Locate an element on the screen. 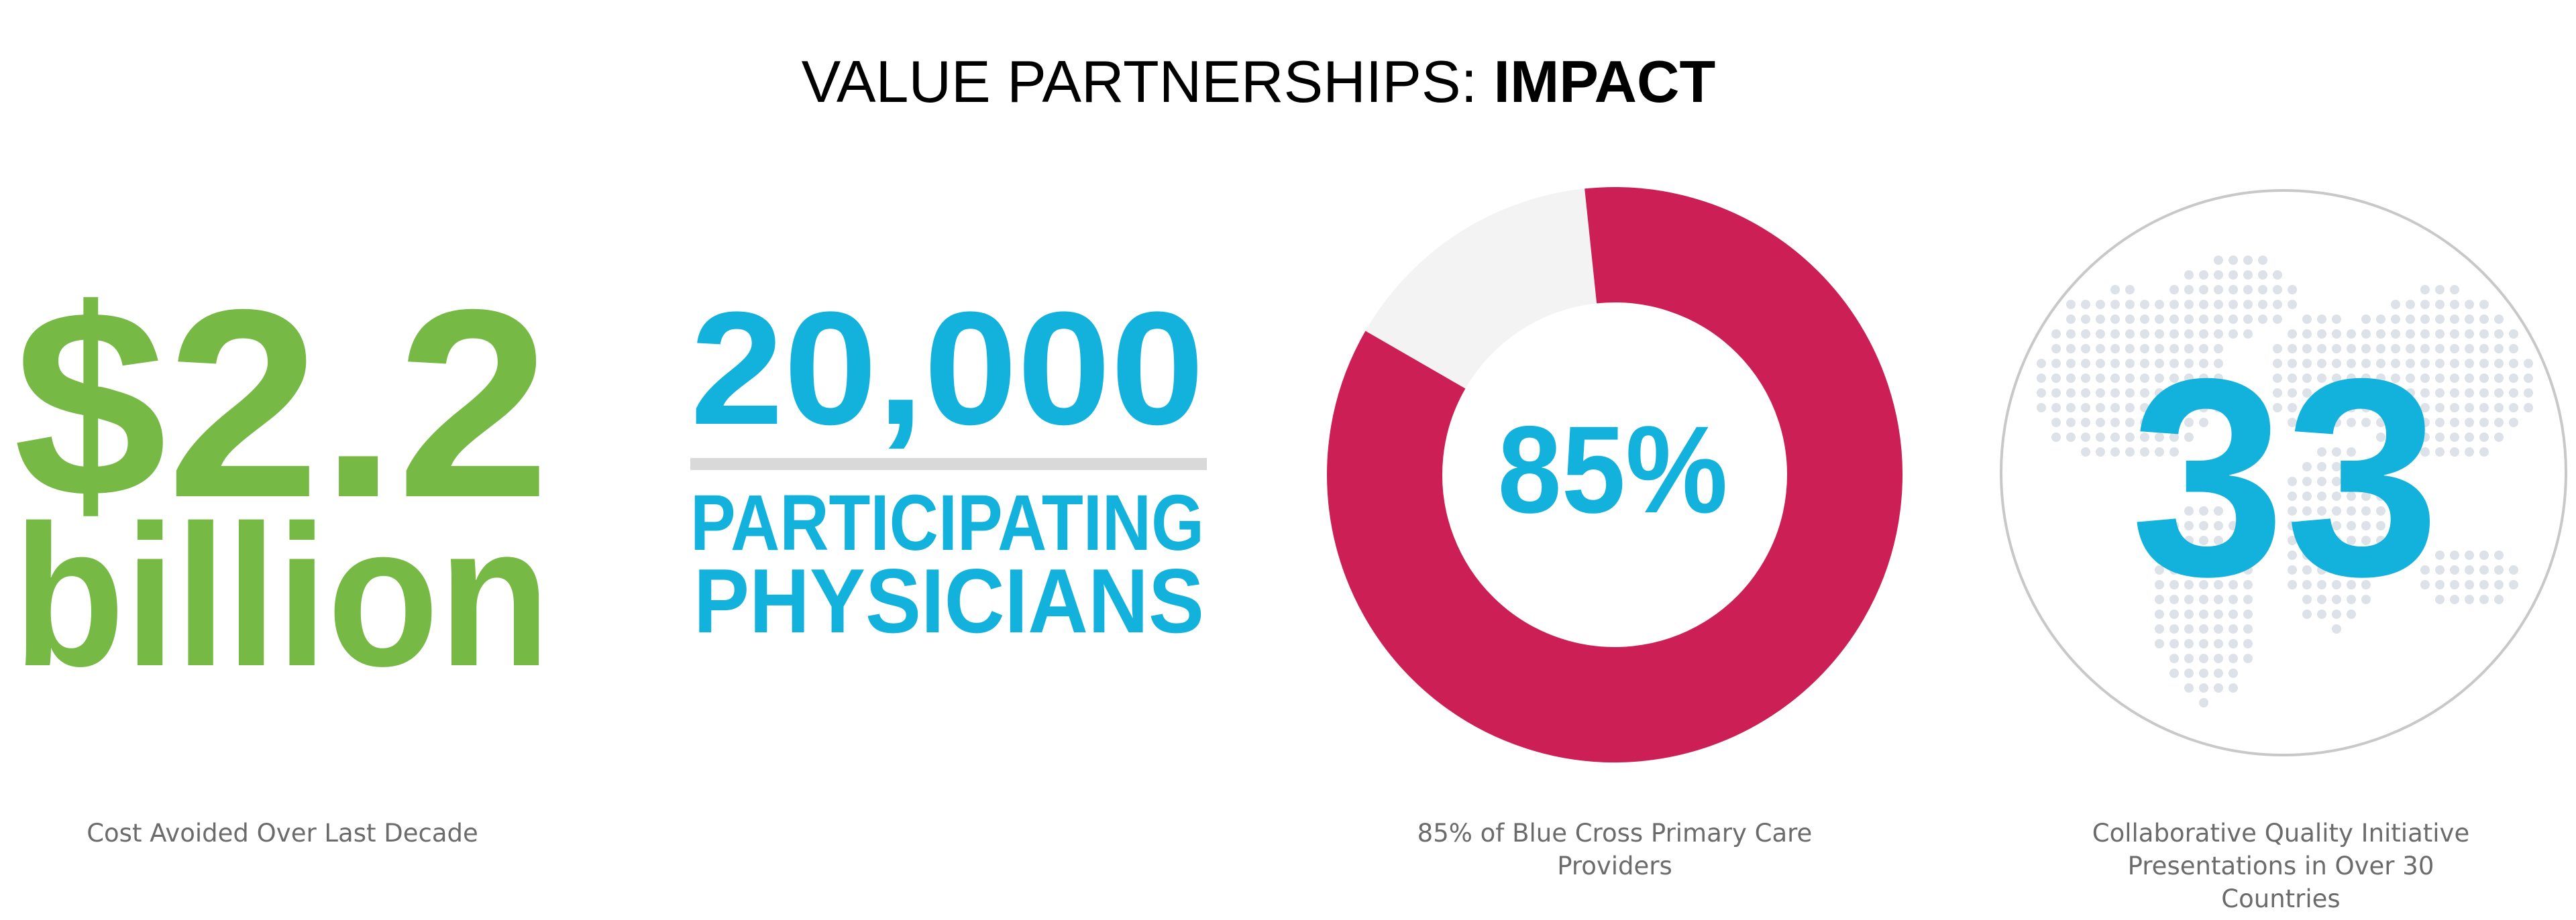  cost-amount: $2.2 is located at coordinates (281, 403).